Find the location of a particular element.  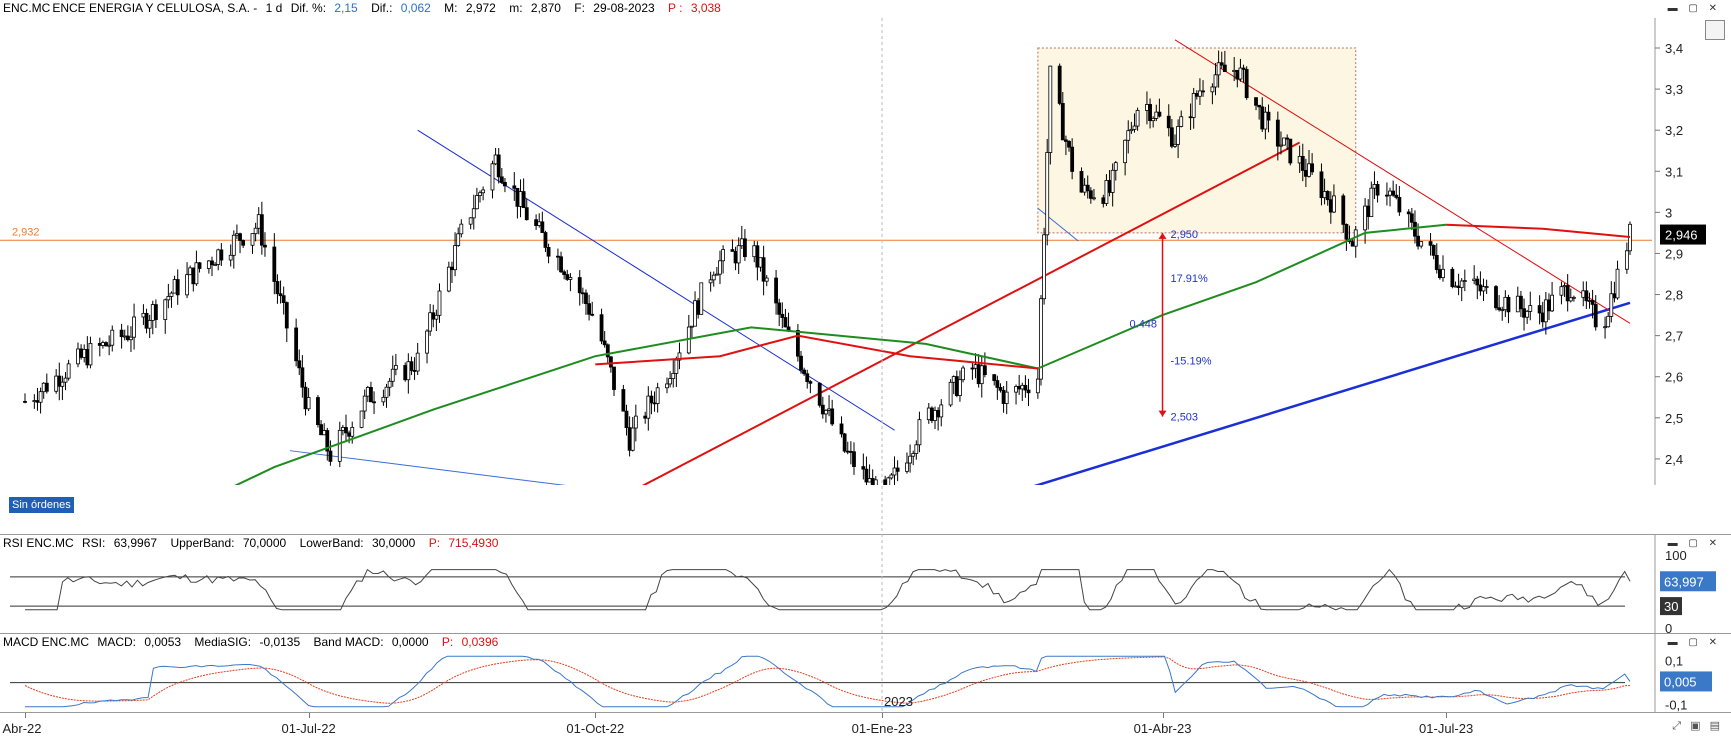

measure-arrowhead-bottom is located at coordinates (1162, 413).